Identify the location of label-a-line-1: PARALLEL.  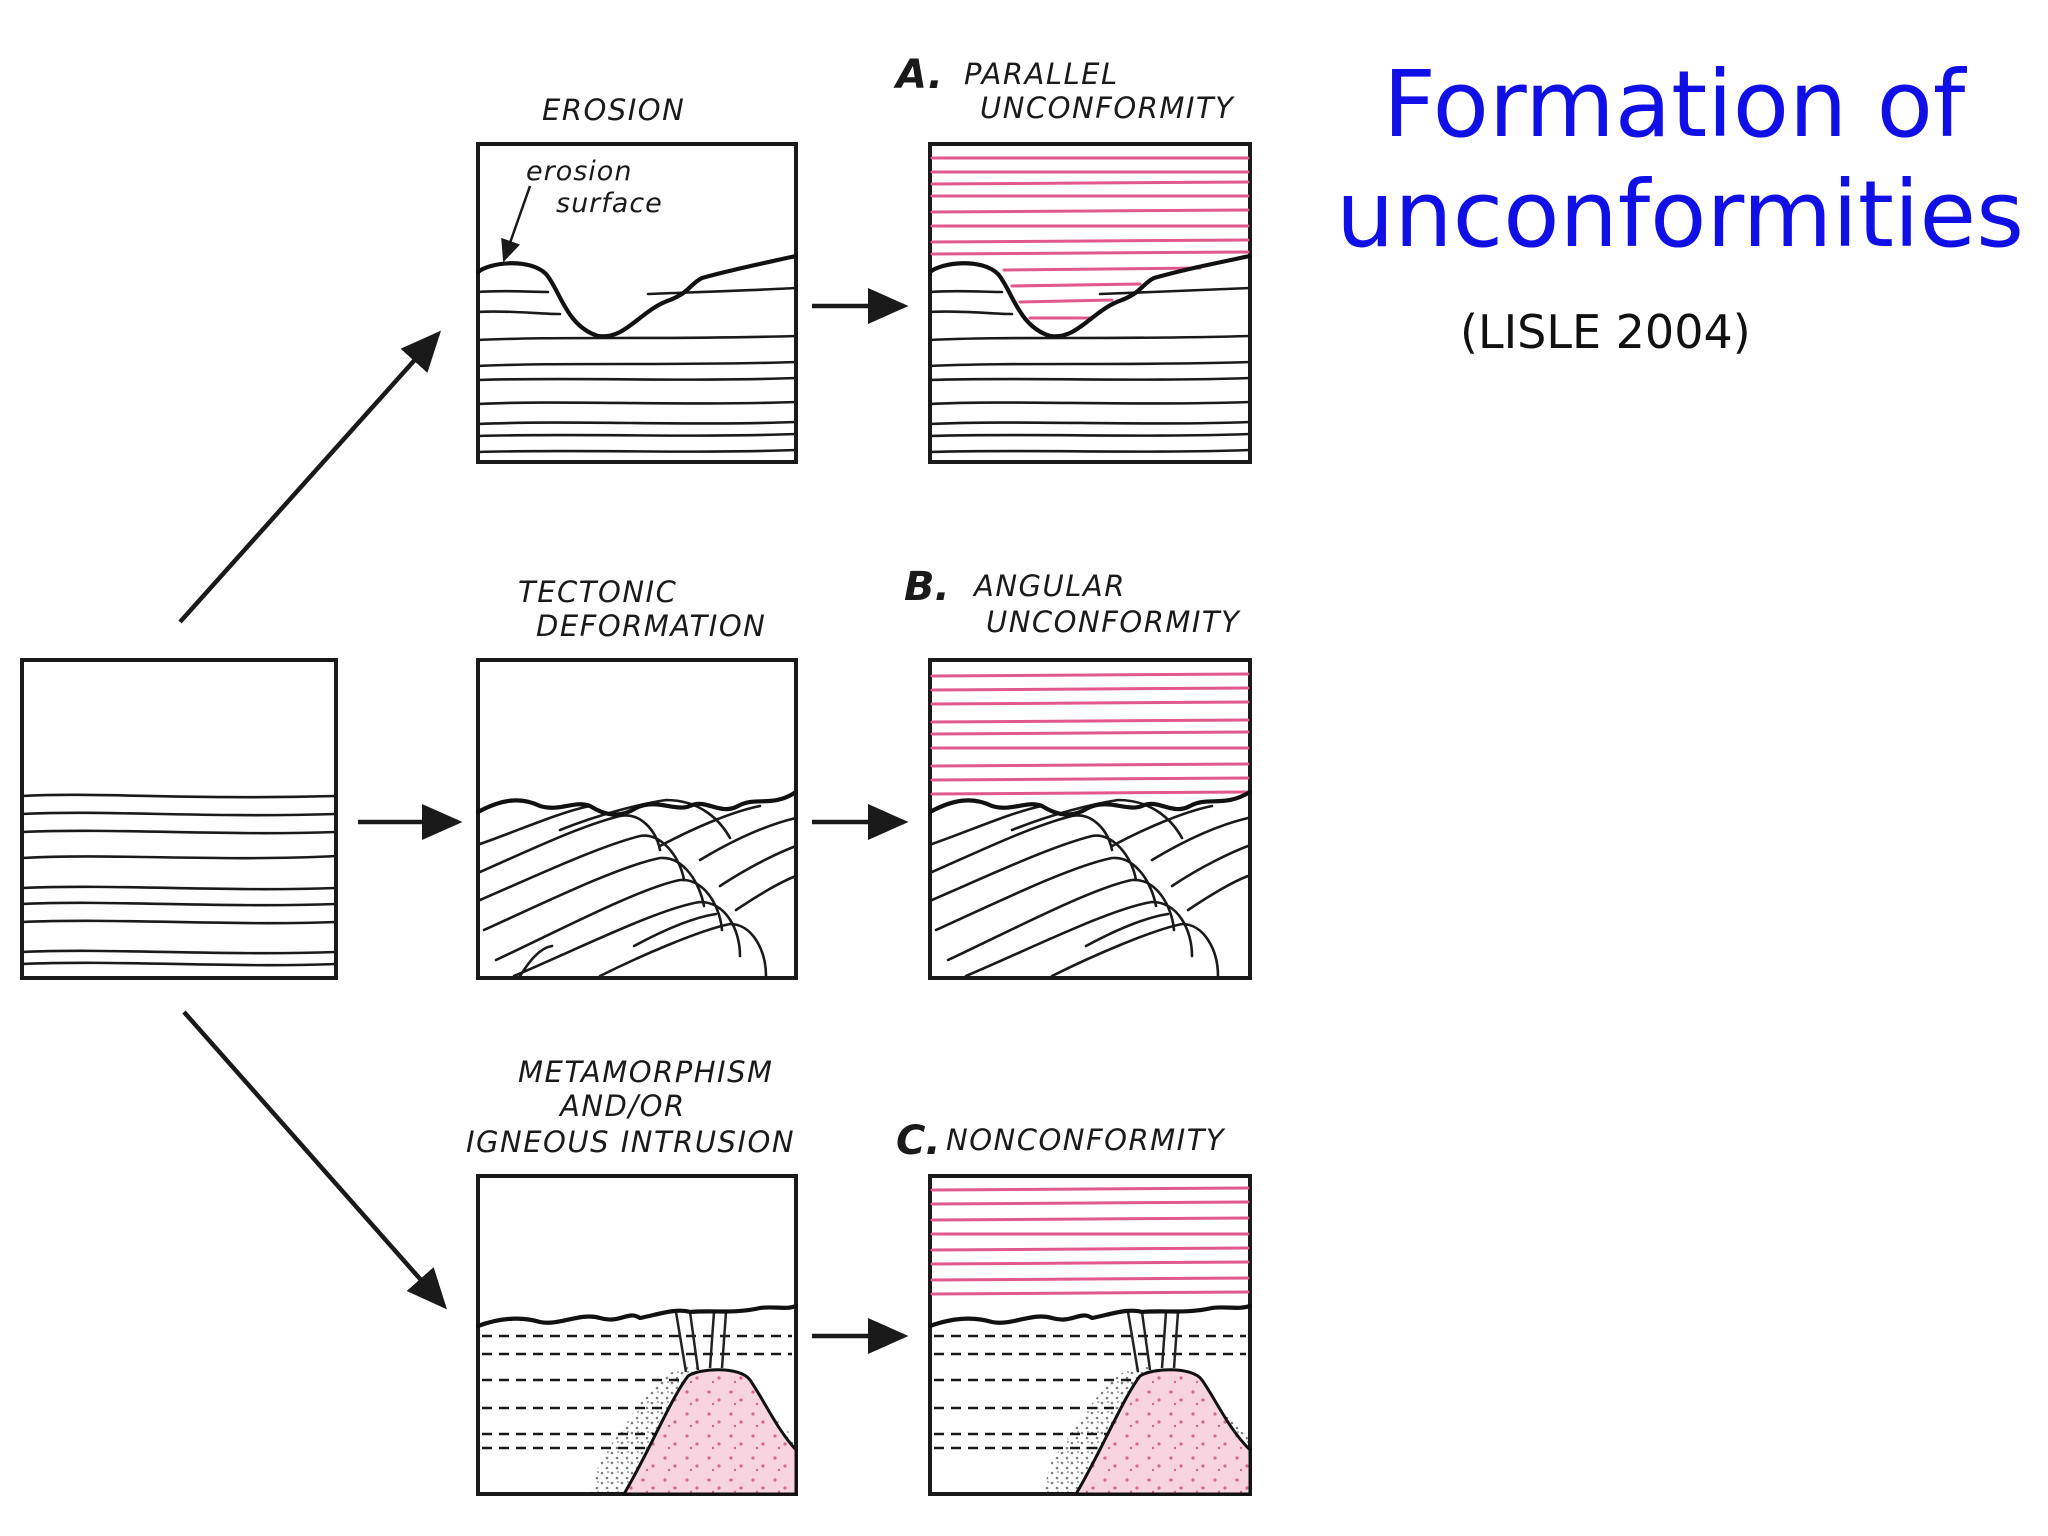
(1041, 74).